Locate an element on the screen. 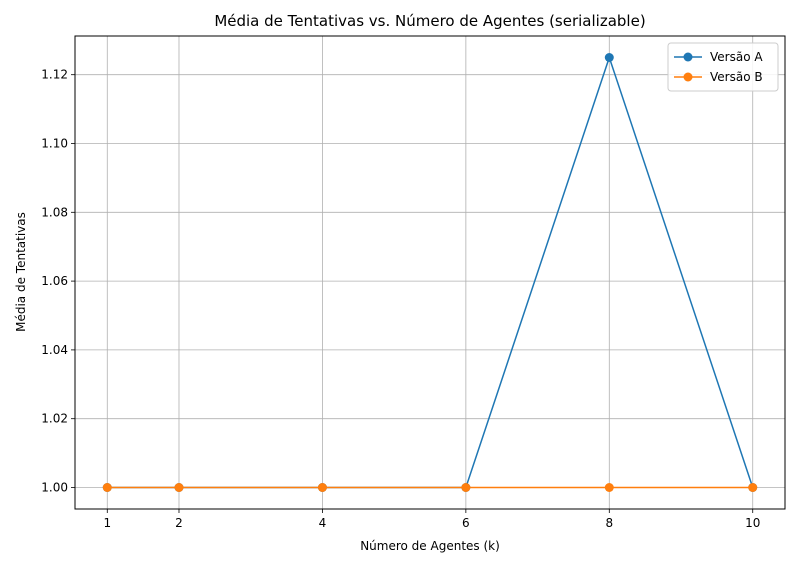  y-tick-label: 1.12 is located at coordinates (54, 75).